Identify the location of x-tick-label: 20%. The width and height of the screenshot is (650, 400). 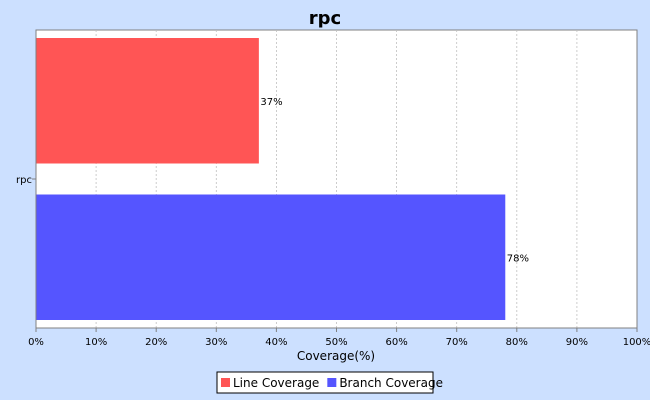
(156, 342).